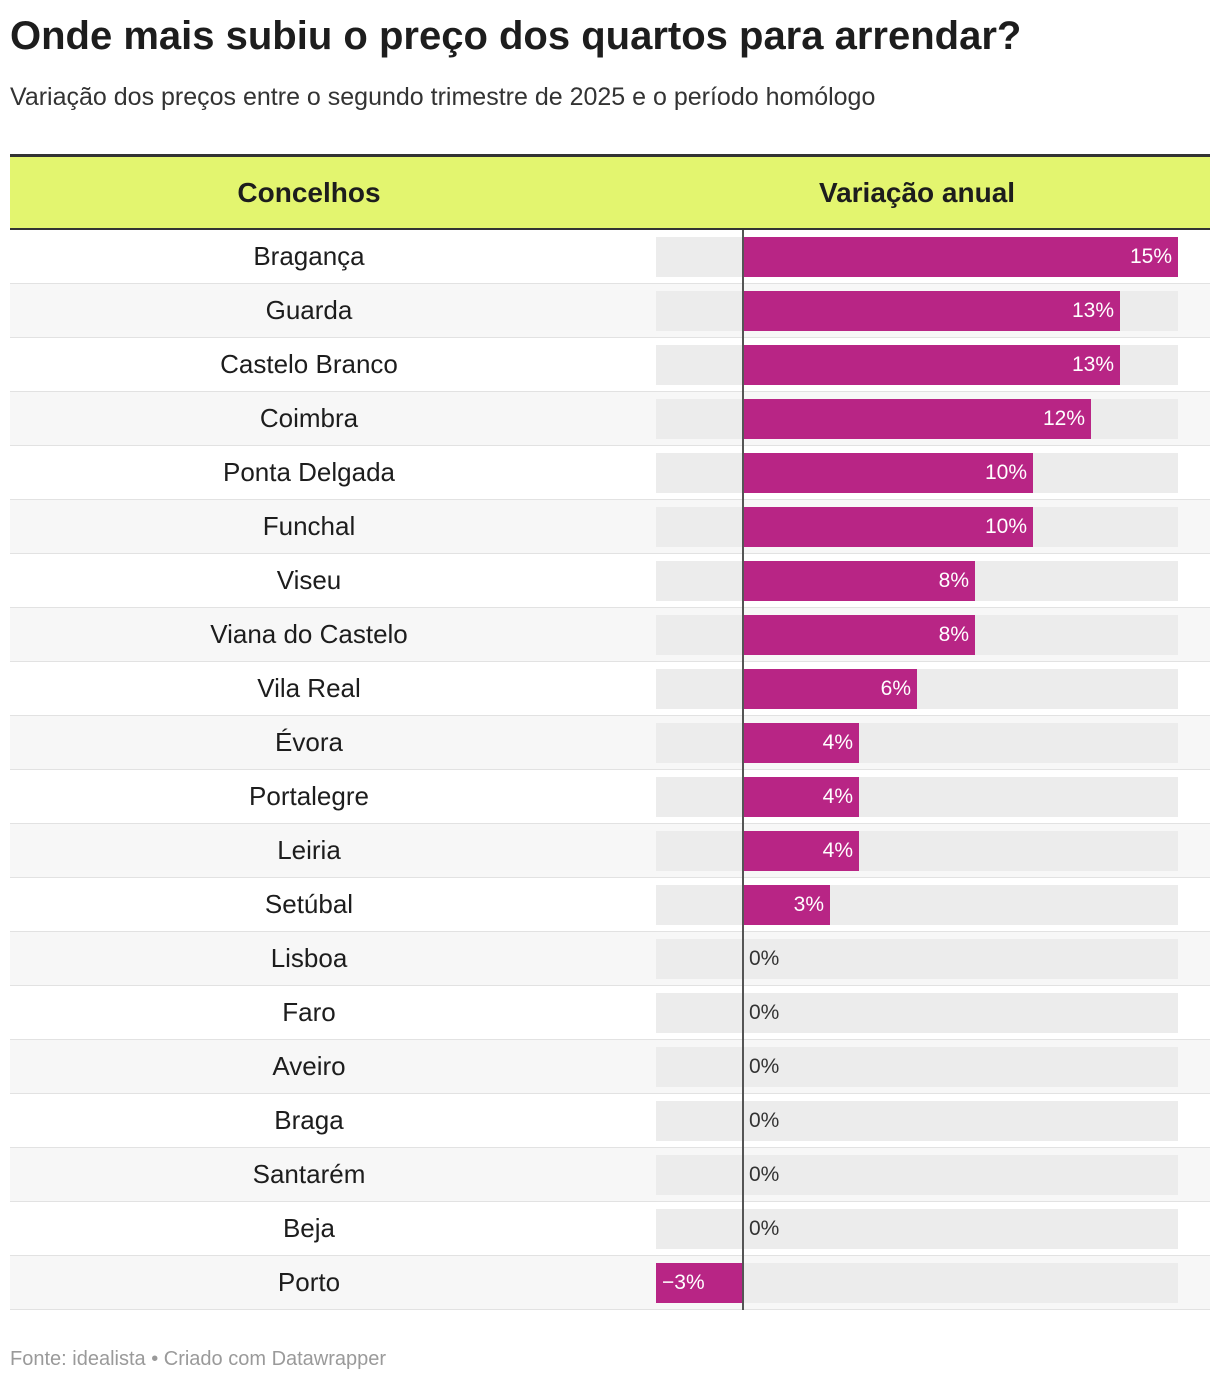  What do you see at coordinates (309, 688) in the screenshot?
I see `row-concelho-label: Vila Real` at bounding box center [309, 688].